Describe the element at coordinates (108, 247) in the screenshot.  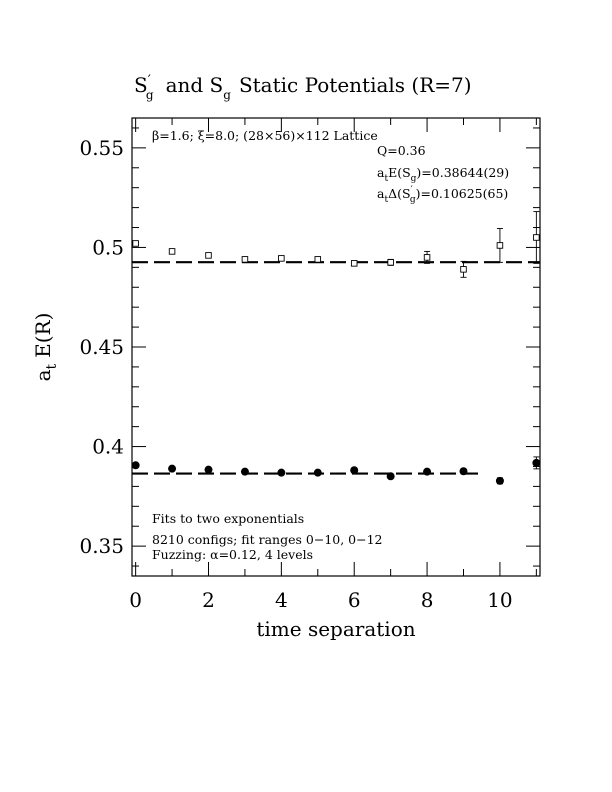
I see `y-tick-label: 0.5` at that location.